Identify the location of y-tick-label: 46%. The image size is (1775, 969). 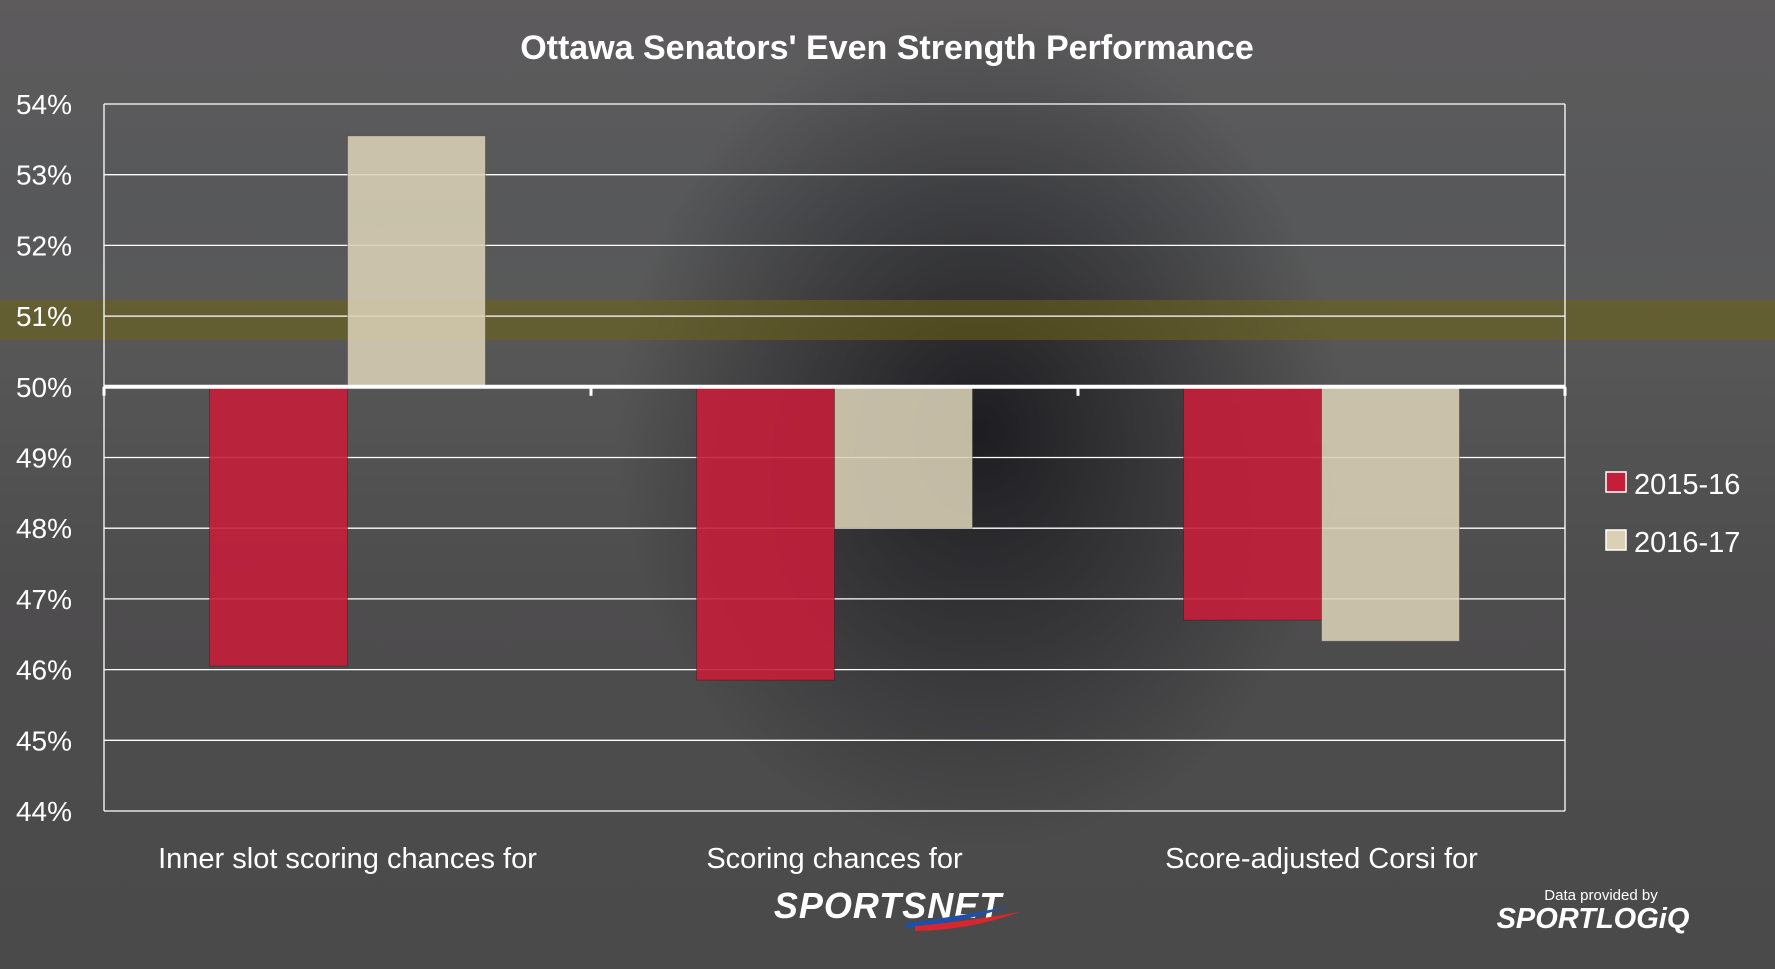
(44, 670).